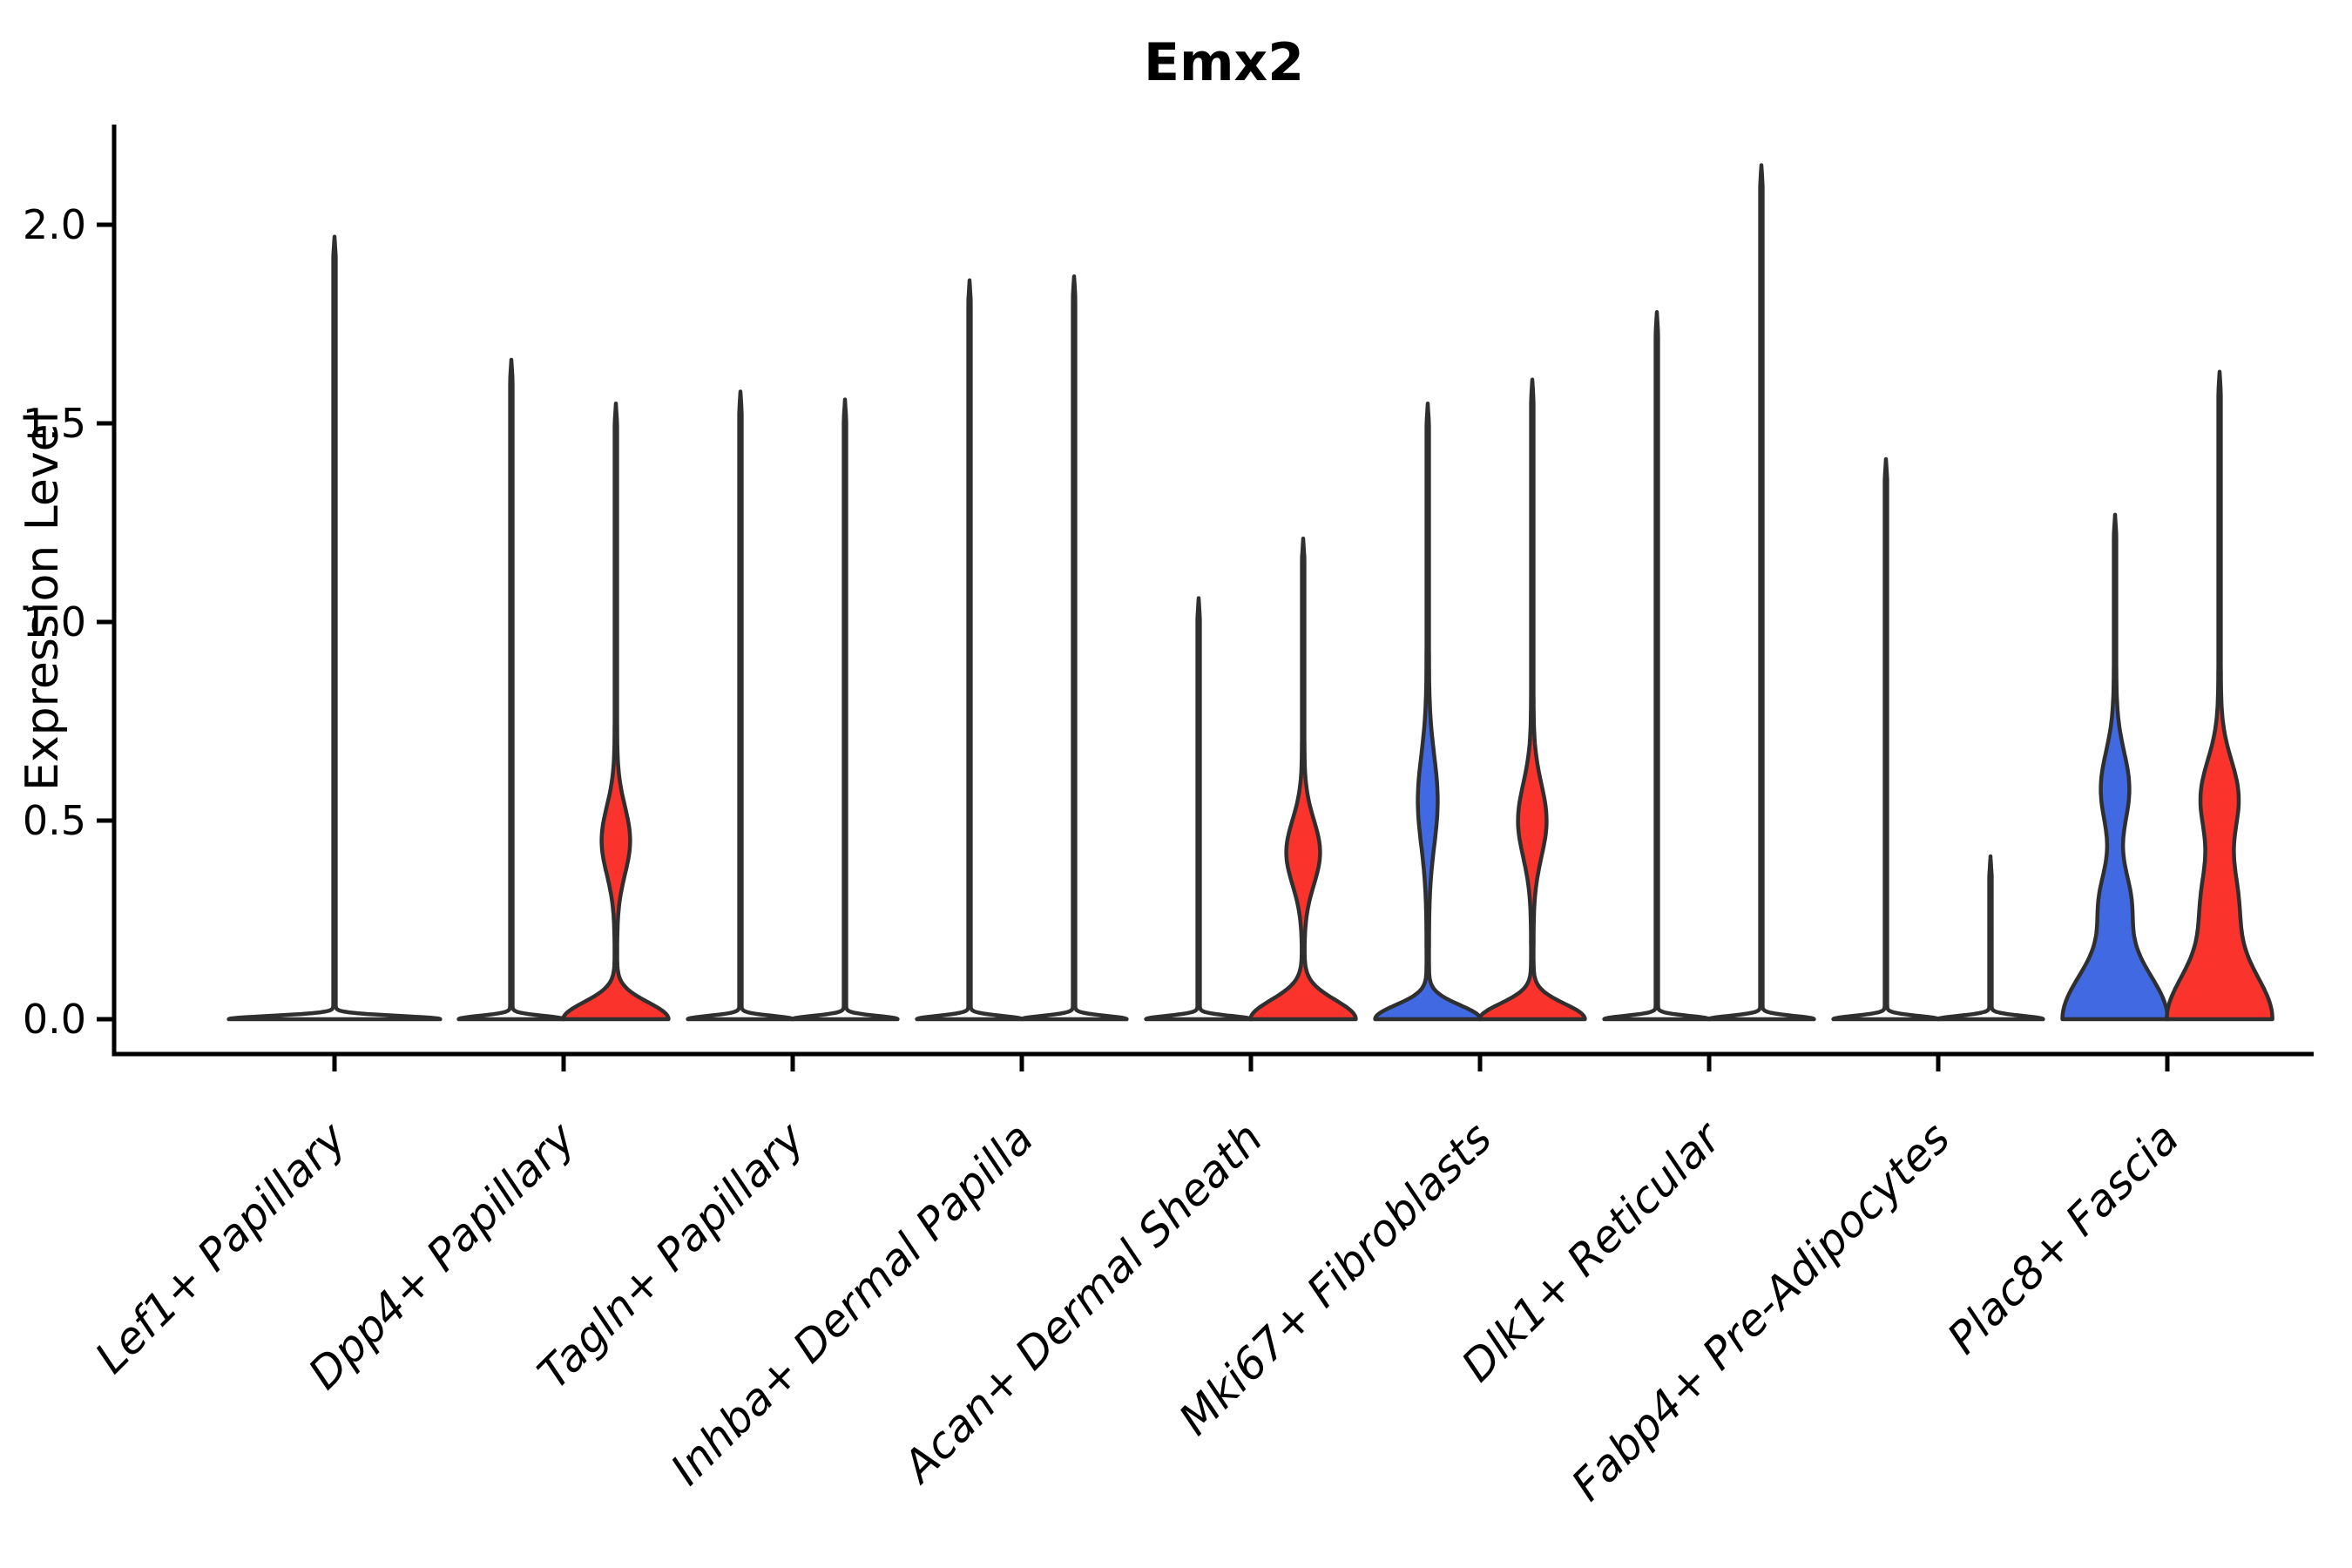  Describe the element at coordinates (1303, 779) in the screenshot. I see `violin-acan-dermal-sheath-right` at that location.